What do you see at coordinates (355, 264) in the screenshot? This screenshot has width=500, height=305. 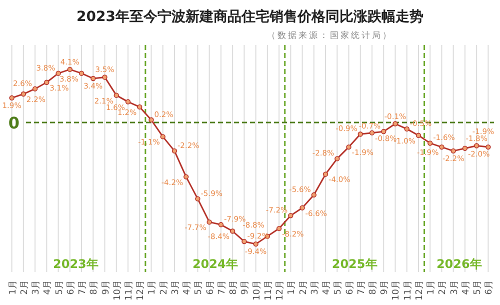 I see `text: 2025年` at bounding box center [355, 264].